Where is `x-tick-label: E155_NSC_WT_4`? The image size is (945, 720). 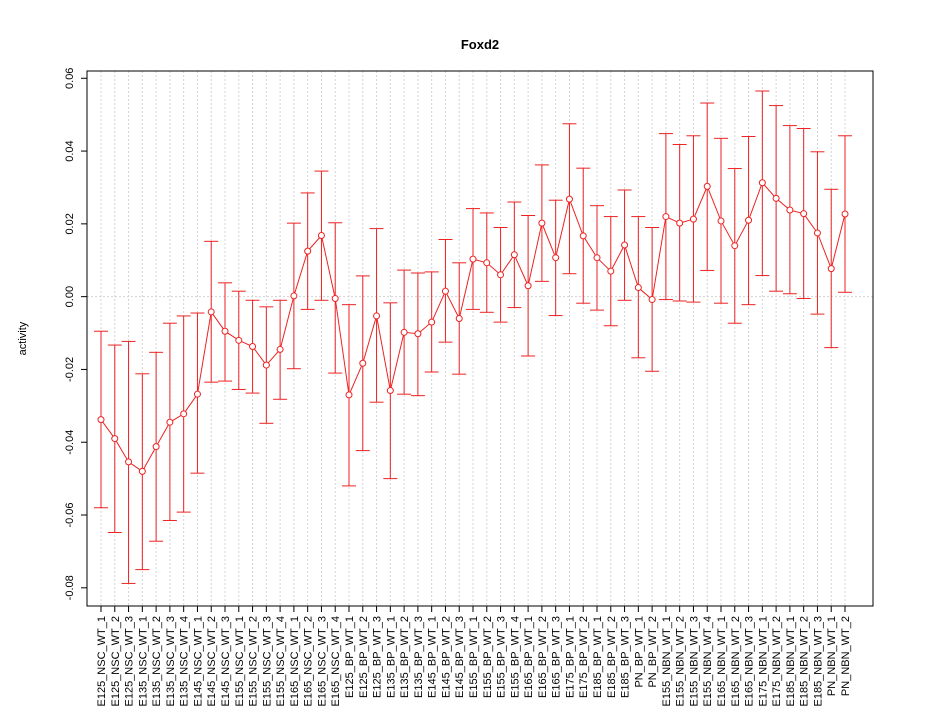
x-tick-label: E155_NSC_WT_4 is located at coordinates (281, 661).